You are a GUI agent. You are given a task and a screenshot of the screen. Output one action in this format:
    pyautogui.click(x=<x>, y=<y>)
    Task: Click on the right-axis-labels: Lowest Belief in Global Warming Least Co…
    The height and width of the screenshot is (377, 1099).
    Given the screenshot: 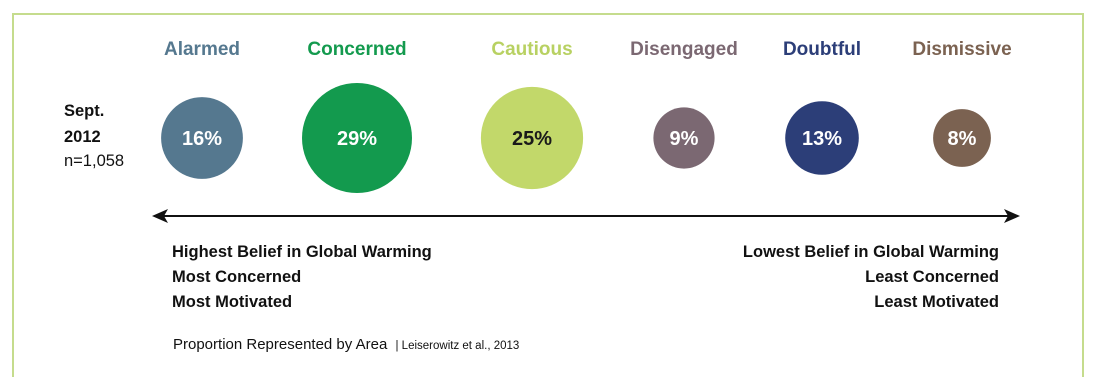 What is the action you would take?
    pyautogui.click(x=871, y=277)
    